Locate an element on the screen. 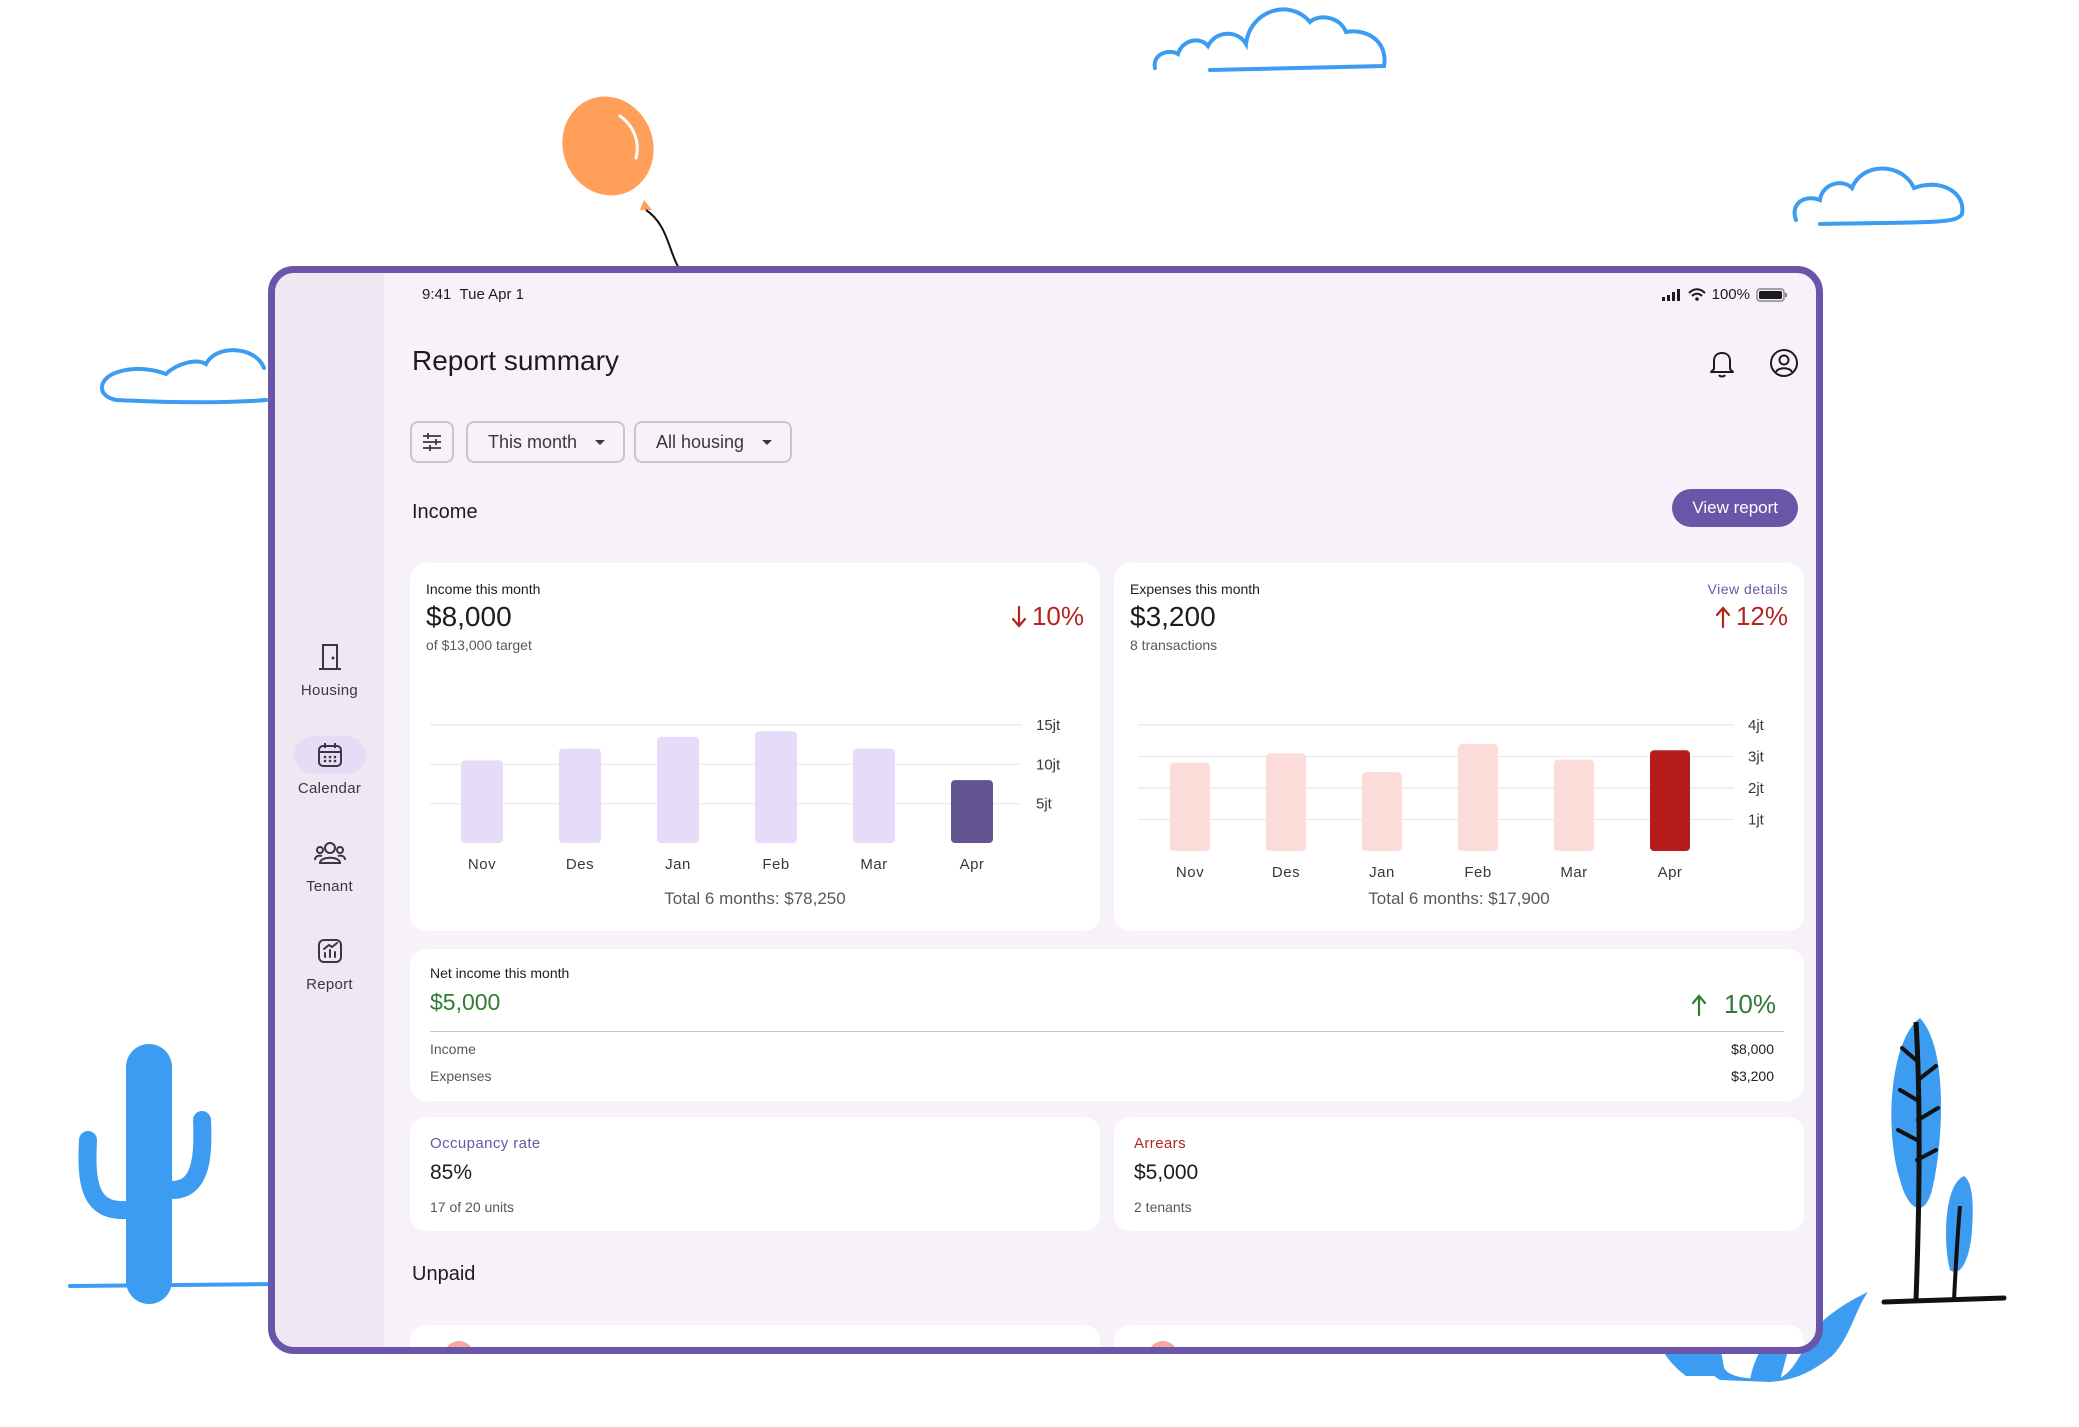 The image size is (2079, 1427). expenses-total: Total 6 months: $17,900 is located at coordinates (1459, 898).